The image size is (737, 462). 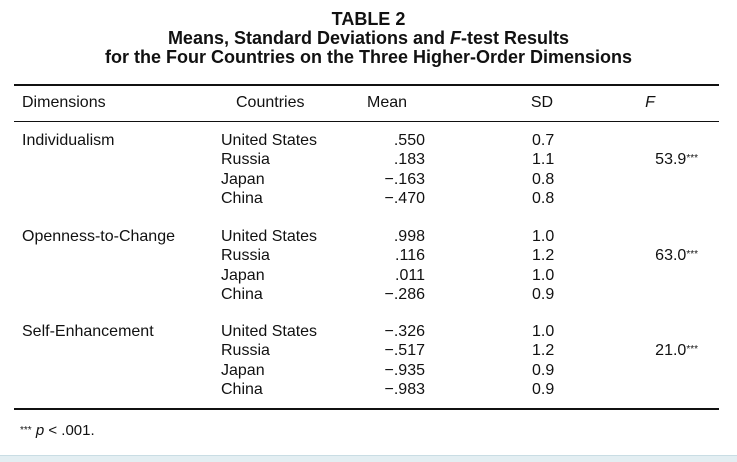 I want to click on mean-cell: −.286, so click(x=404, y=294).